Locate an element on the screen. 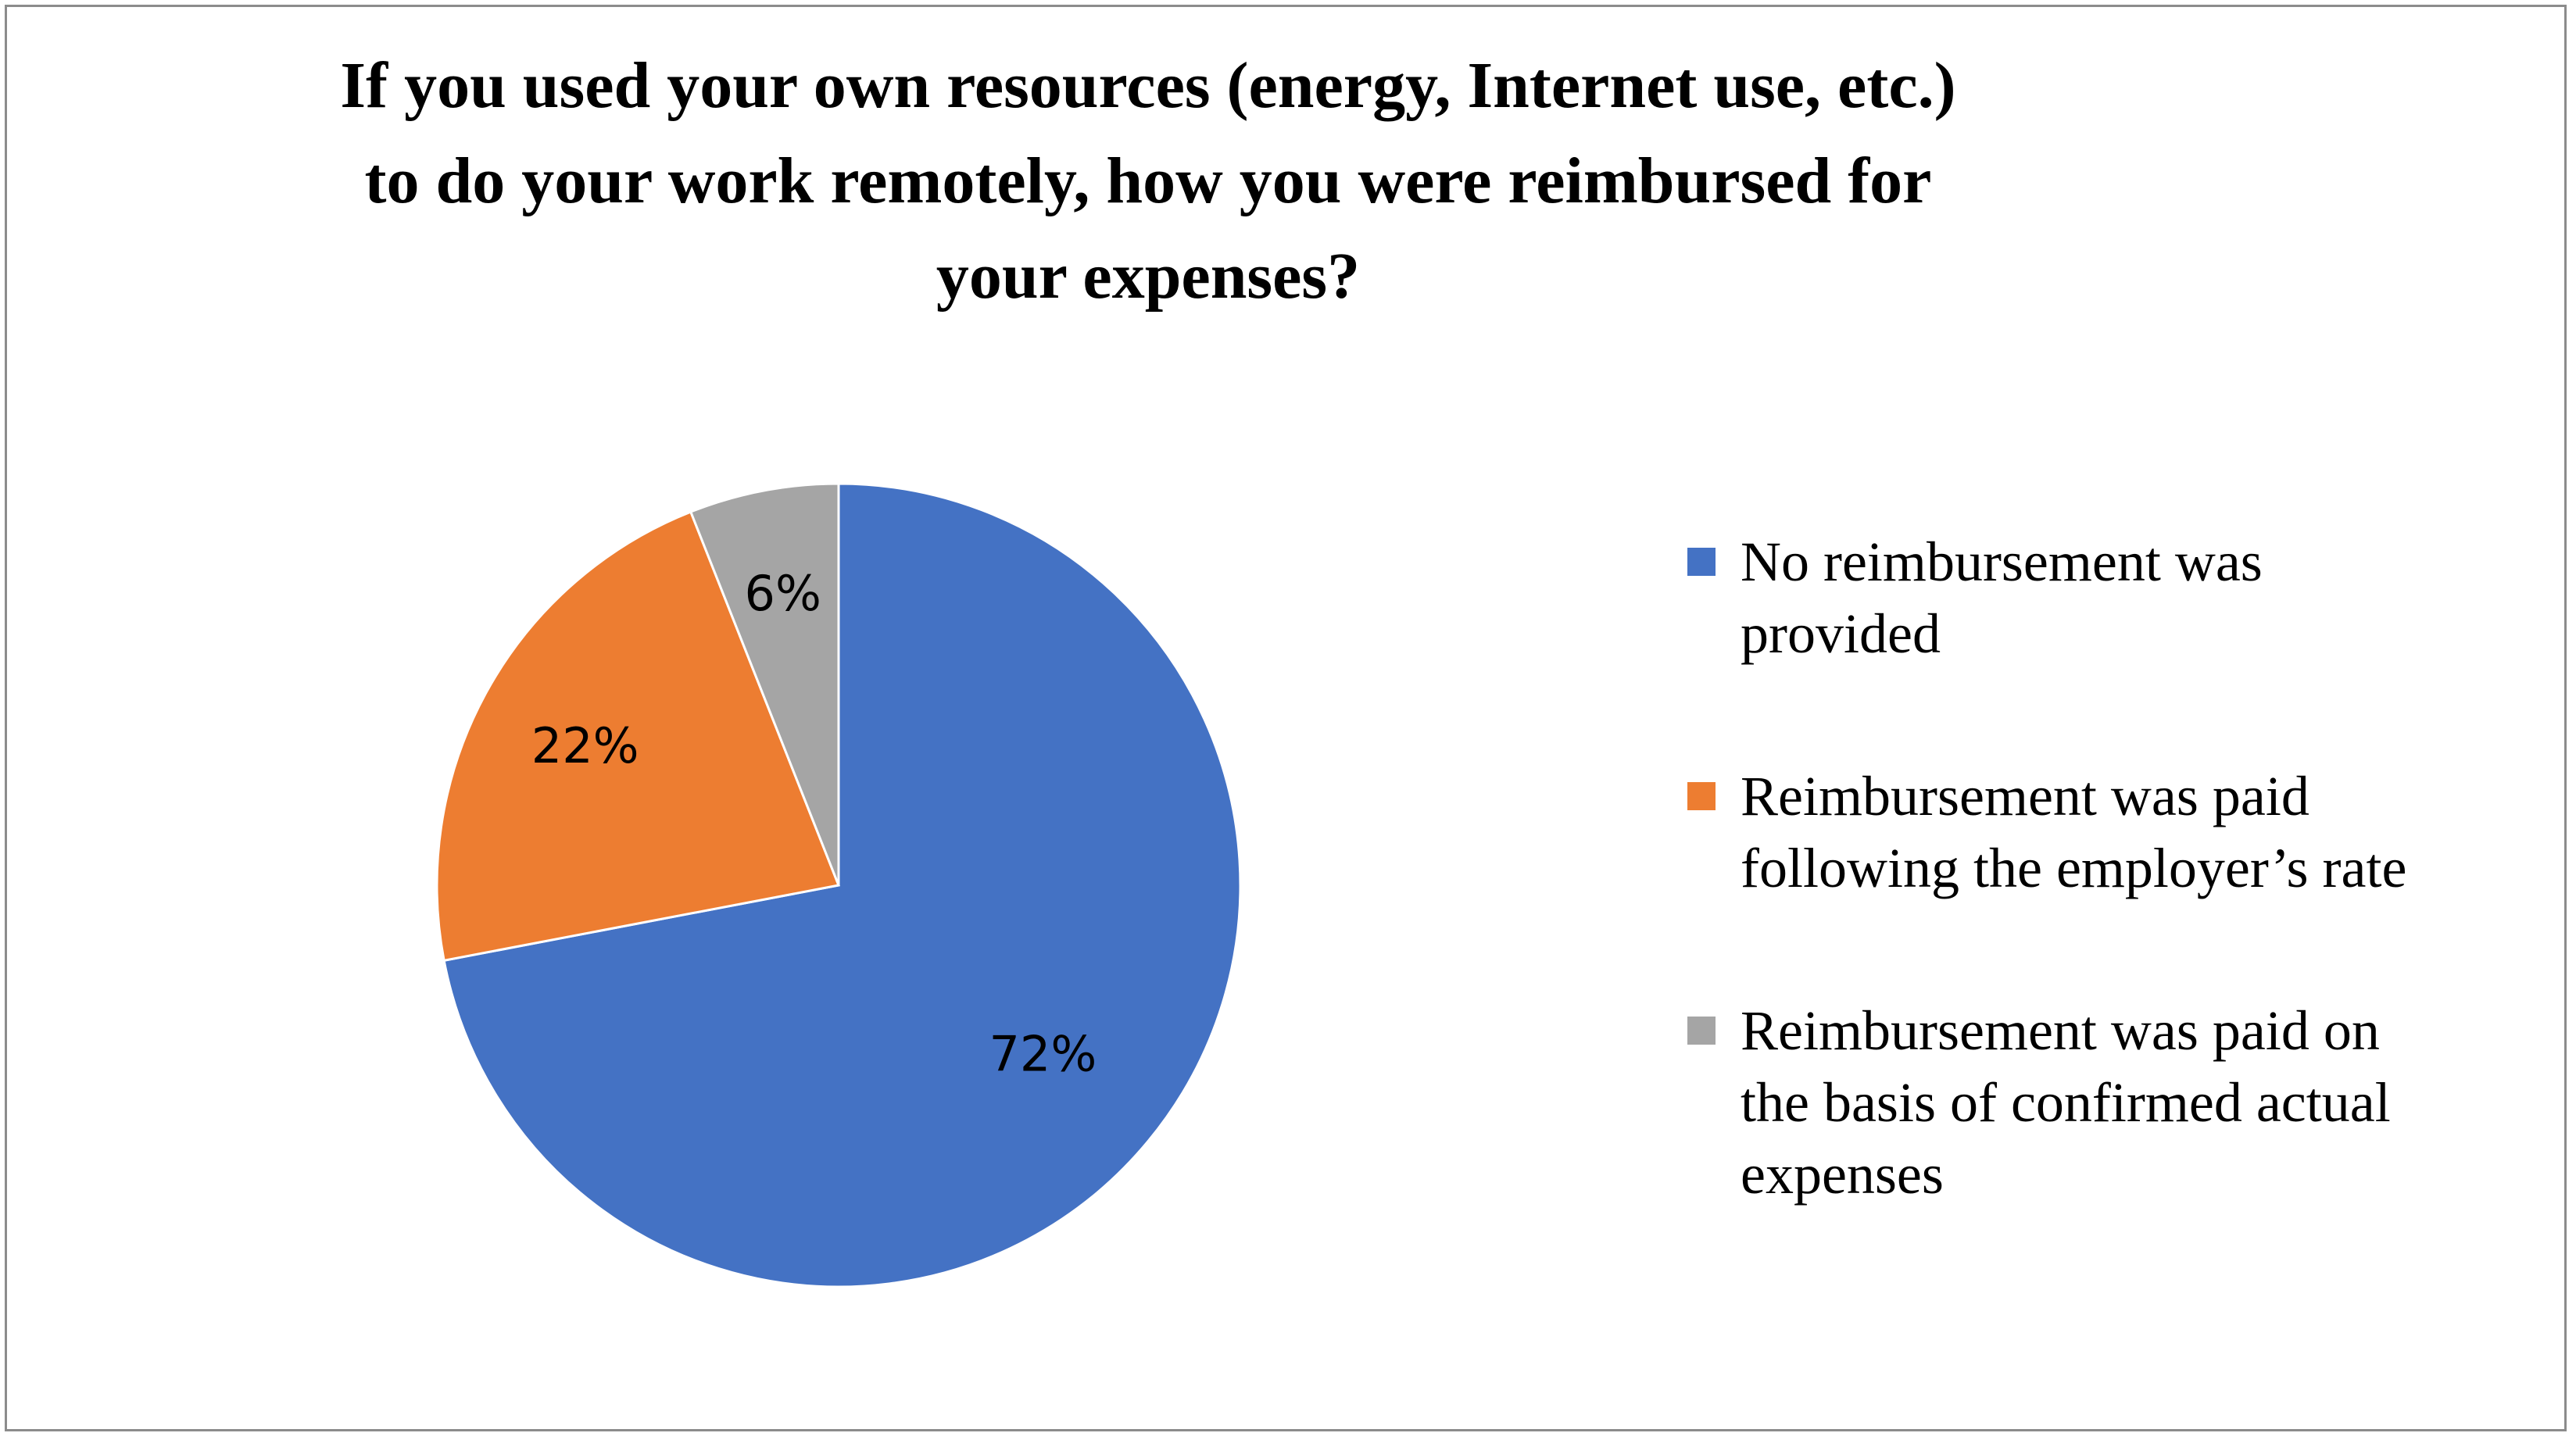  legend-swatch-no-reimbursement is located at coordinates (1701, 562).